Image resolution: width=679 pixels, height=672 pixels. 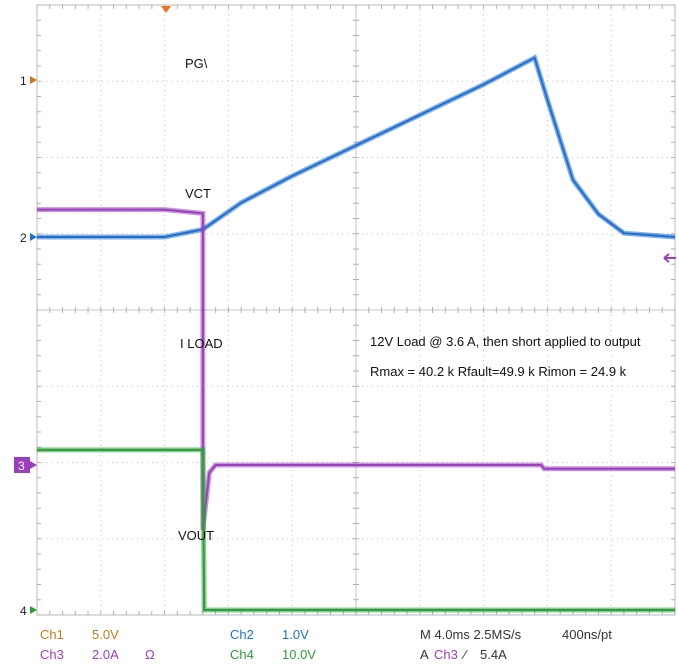 What do you see at coordinates (465, 654) in the screenshot?
I see `trigger-slope-icon: ∕` at bounding box center [465, 654].